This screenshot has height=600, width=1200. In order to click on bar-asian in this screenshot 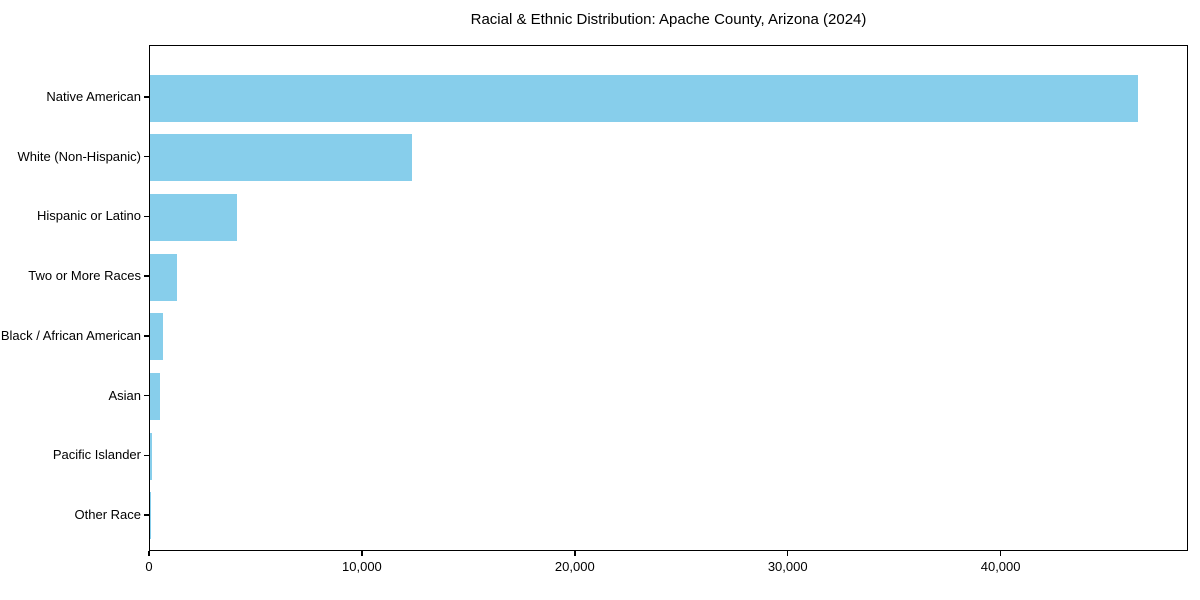, I will do `click(155, 397)`.